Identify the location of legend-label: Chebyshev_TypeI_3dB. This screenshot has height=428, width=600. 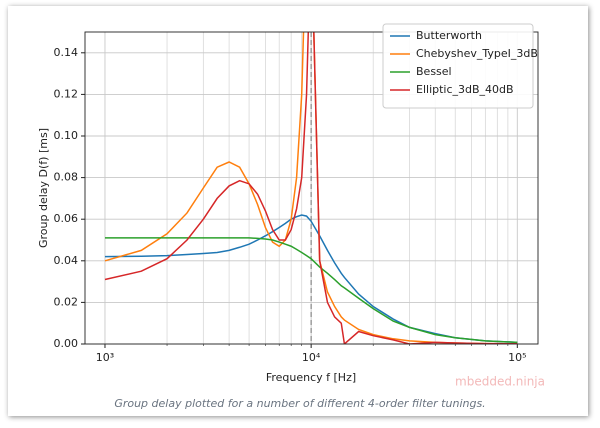
(477, 53).